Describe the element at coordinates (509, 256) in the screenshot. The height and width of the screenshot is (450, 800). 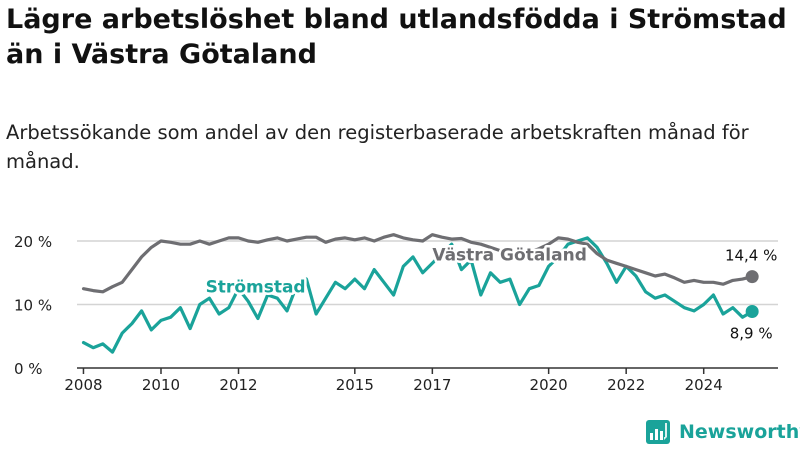
I see `series-label-vastra-gotaland: Västra Götaland` at that location.